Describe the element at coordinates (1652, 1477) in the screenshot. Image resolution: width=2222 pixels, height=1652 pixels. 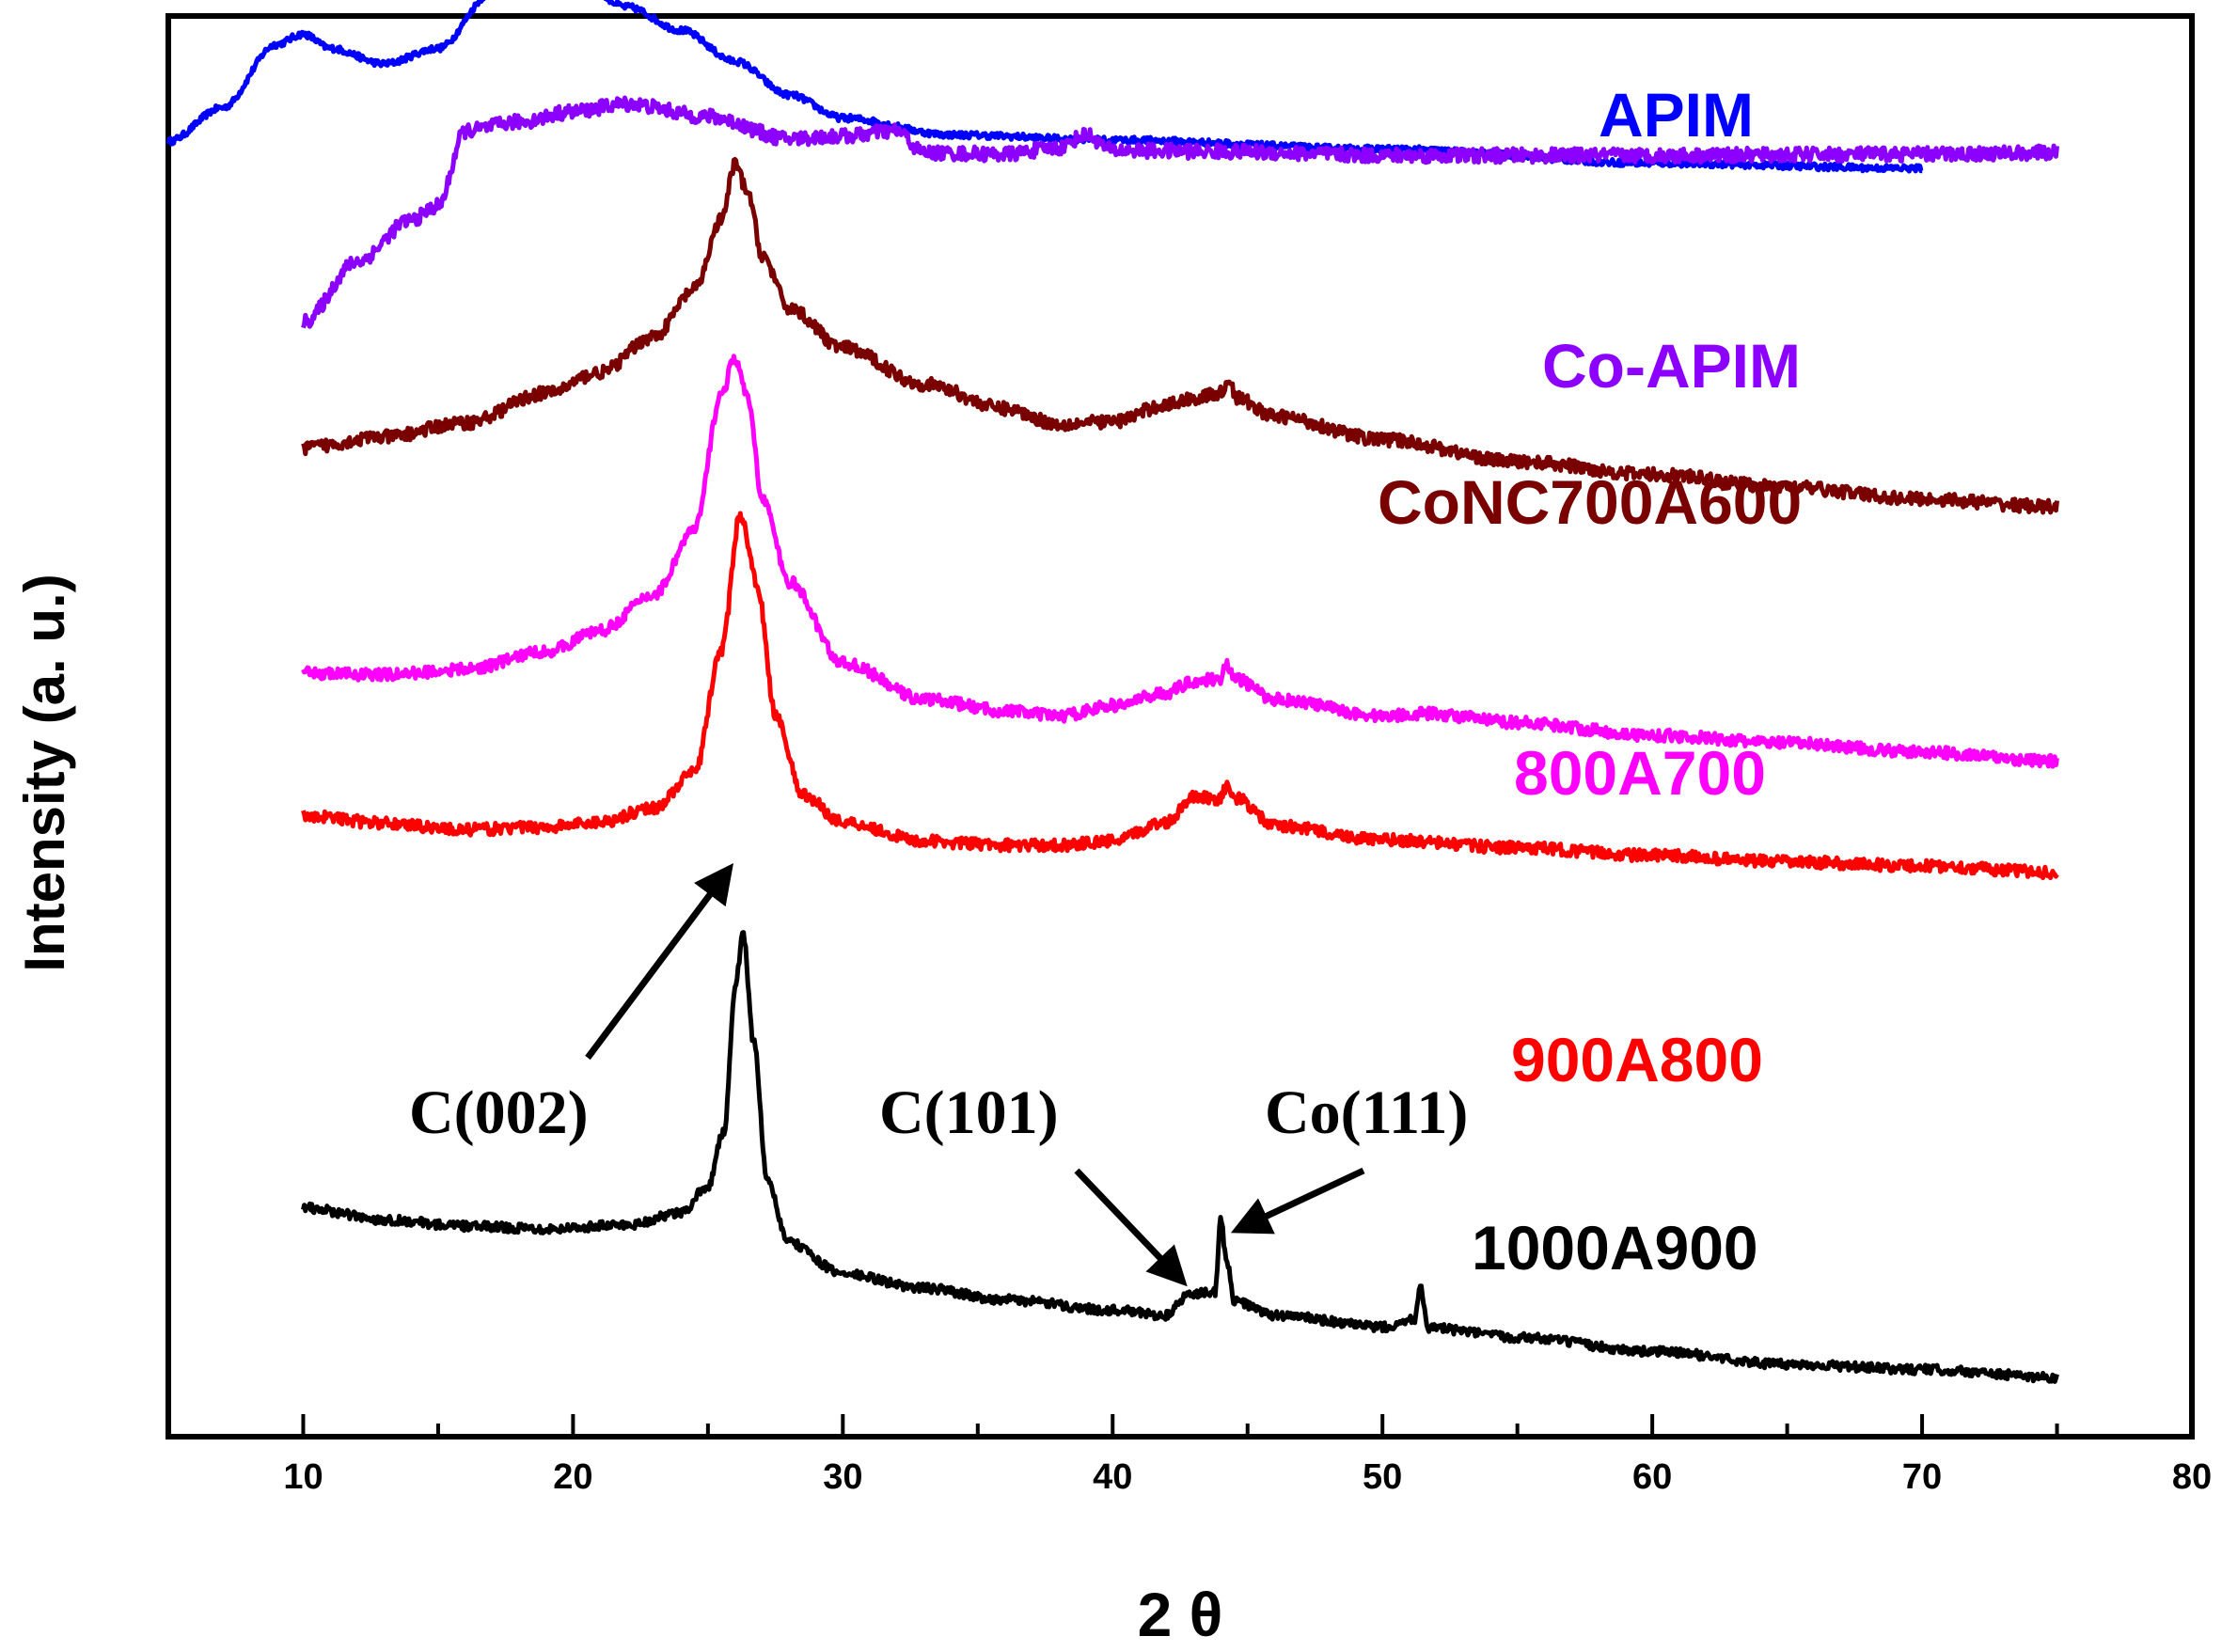
I see `x-tick-label-60: 60` at that location.